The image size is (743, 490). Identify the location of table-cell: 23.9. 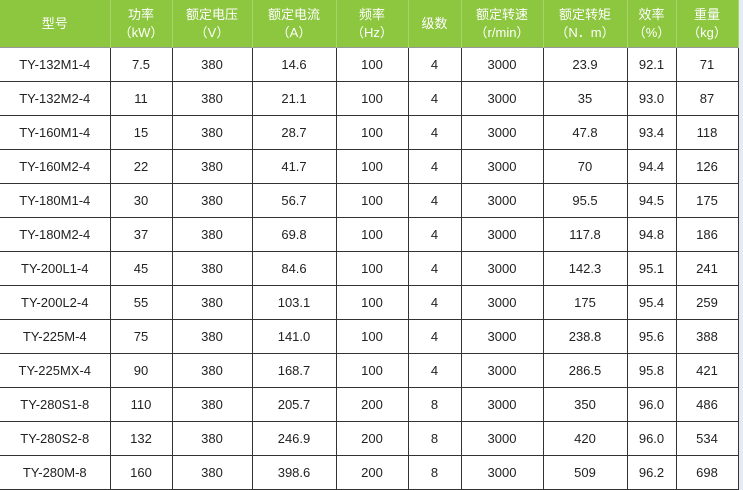
(585, 64).